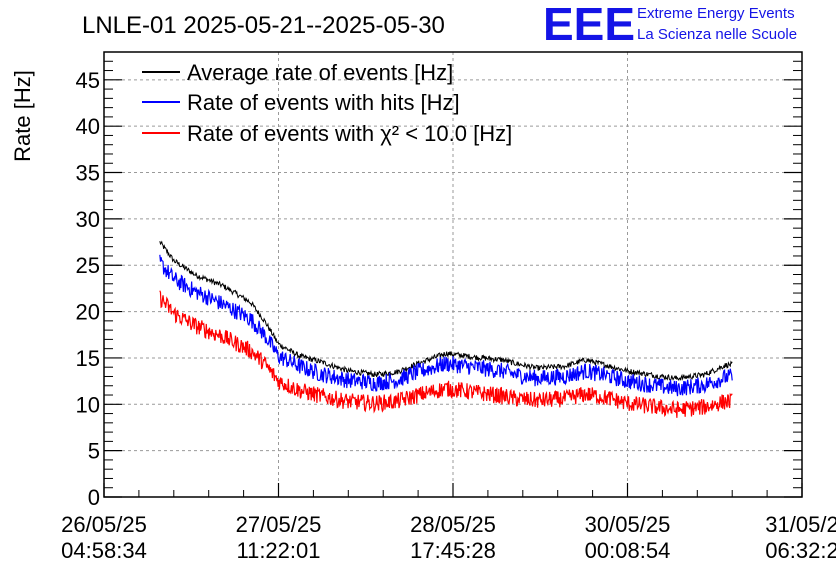  What do you see at coordinates (349, 133) in the screenshot?
I see `legend-entry-chi2: Rate of events with χ² < 10.0 [Hz]` at bounding box center [349, 133].